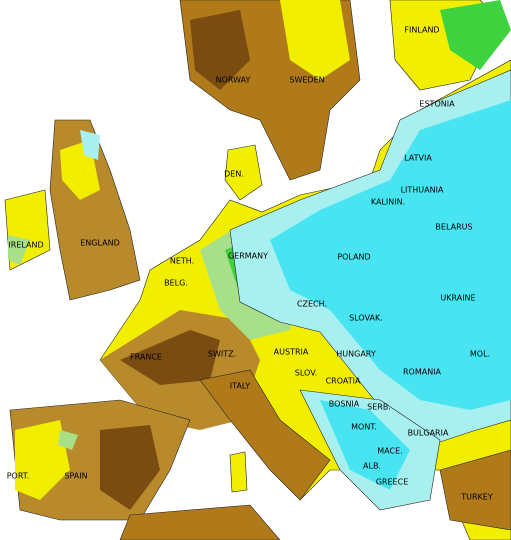  Describe the element at coordinates (100, 243) in the screenshot. I see `country-label: ENGLAND` at that location.